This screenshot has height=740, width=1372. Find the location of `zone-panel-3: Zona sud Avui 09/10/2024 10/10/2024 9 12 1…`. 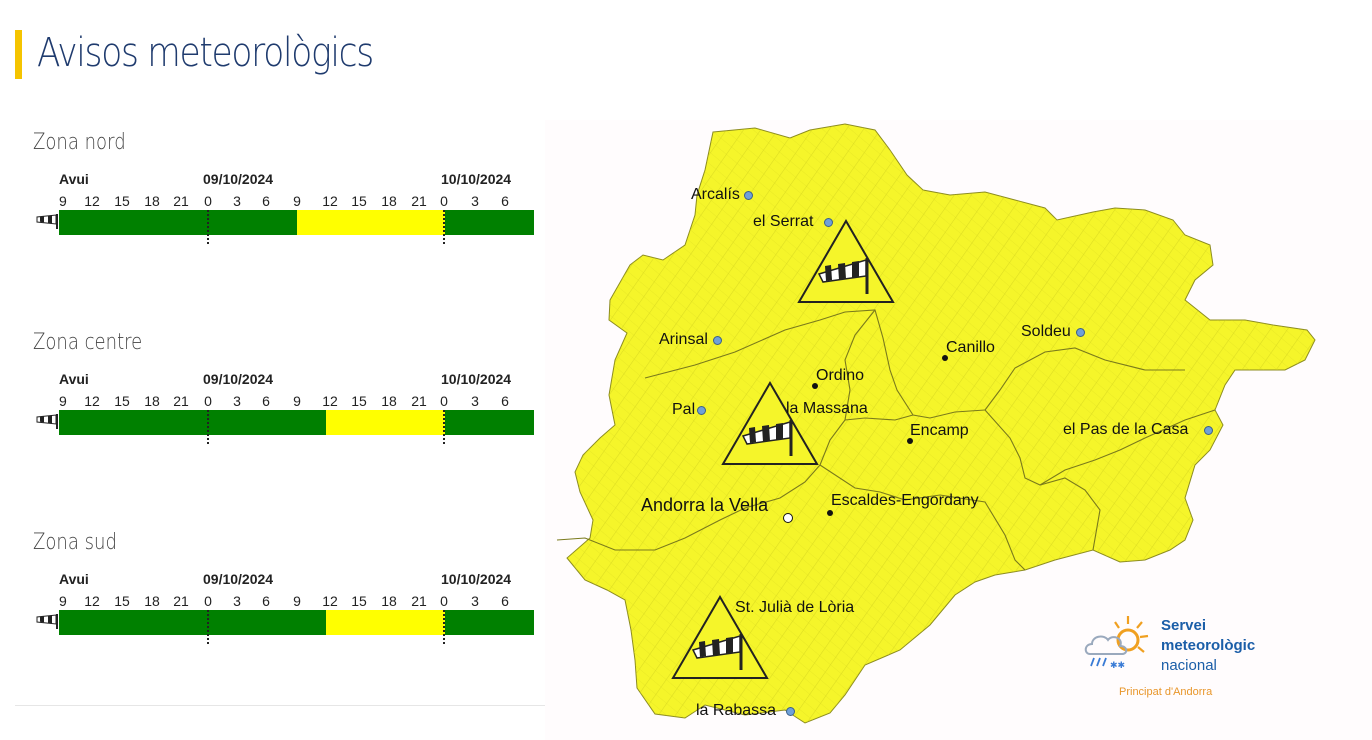

zone-panel-3: Zona sud Avui 09/10/2024 10/10/2024 9 12 1… is located at coordinates (272, 600).